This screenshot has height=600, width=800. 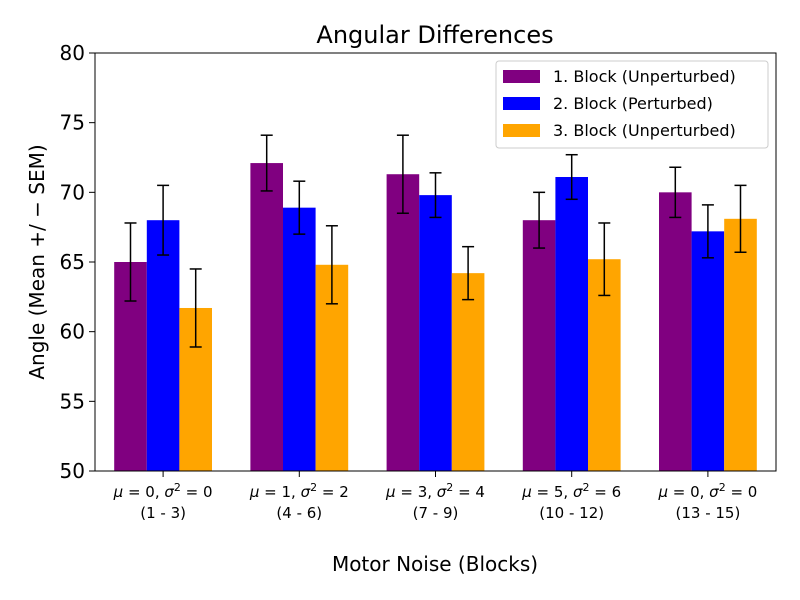 What do you see at coordinates (435, 564) in the screenshot?
I see `x-axis-label: Motor Noise (Blocks)` at bounding box center [435, 564].